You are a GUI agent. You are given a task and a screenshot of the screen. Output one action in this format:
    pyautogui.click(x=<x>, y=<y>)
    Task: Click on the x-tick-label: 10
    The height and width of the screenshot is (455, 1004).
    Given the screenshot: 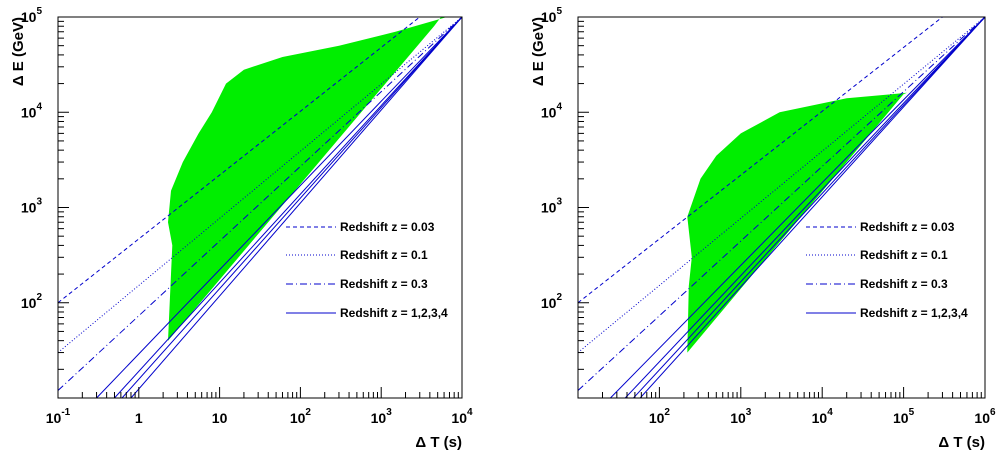 What is the action you would take?
    pyautogui.click(x=220, y=418)
    